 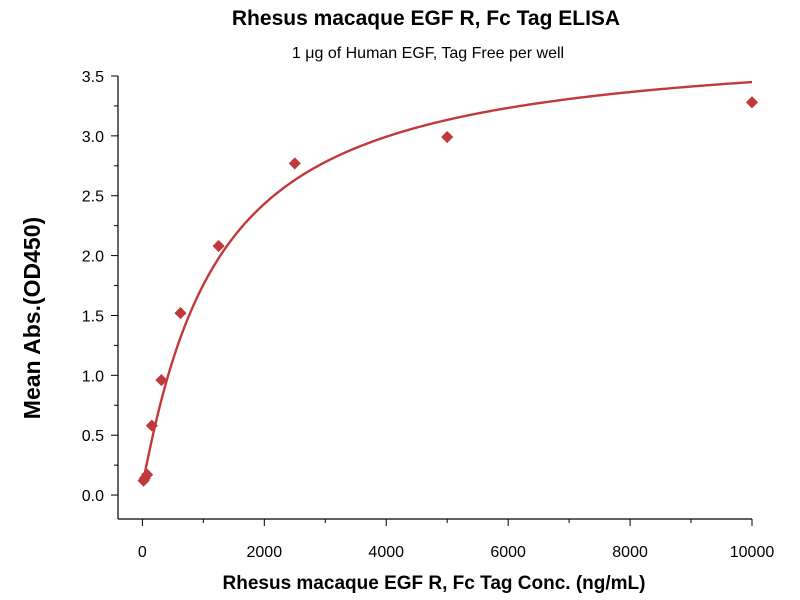 I want to click on y-tick-label: 3.0, so click(x=93, y=137).